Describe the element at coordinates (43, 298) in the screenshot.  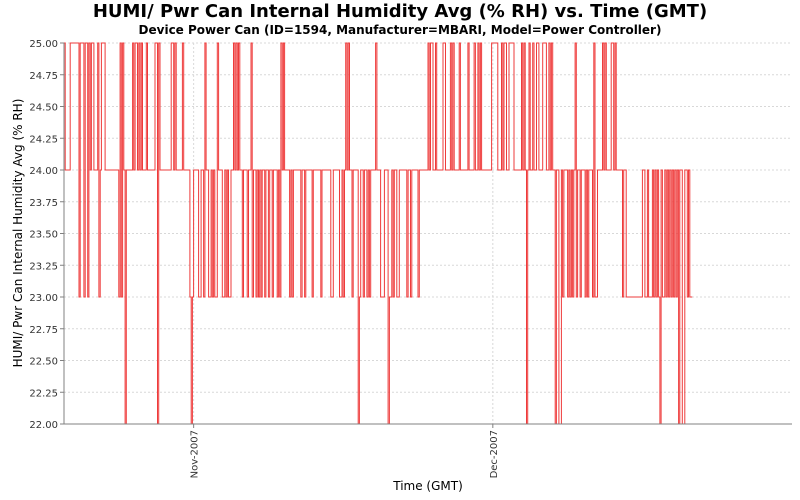
I see `y-tick-label: 23.00` at that location.